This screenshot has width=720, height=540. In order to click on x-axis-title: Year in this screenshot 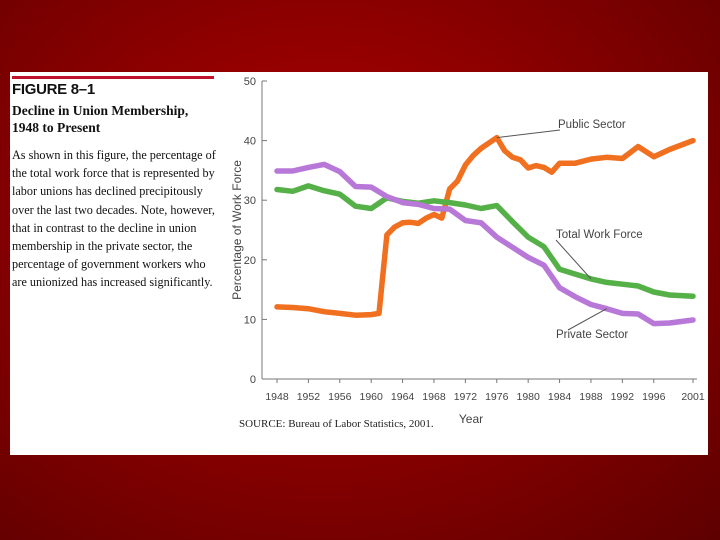, I will do `click(471, 419)`.